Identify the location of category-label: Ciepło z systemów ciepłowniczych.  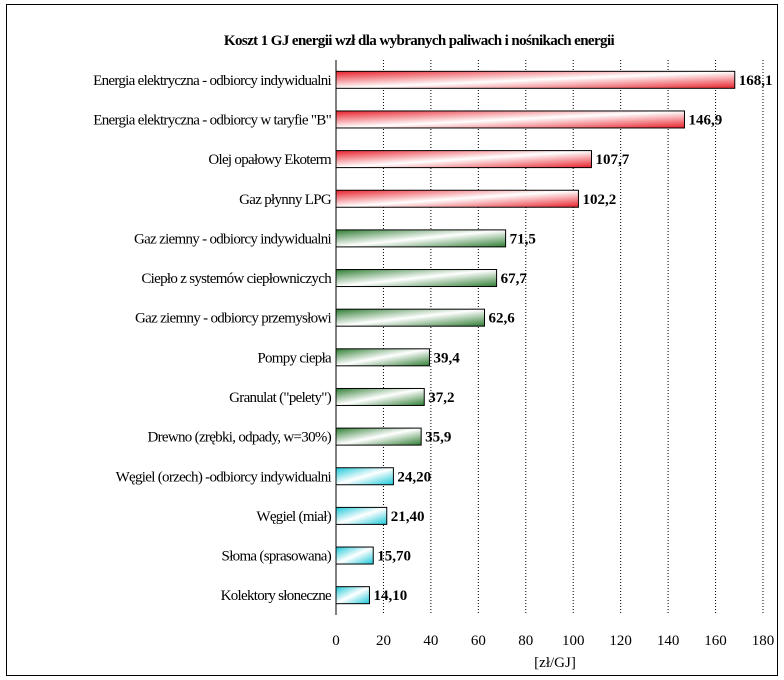
(236, 279).